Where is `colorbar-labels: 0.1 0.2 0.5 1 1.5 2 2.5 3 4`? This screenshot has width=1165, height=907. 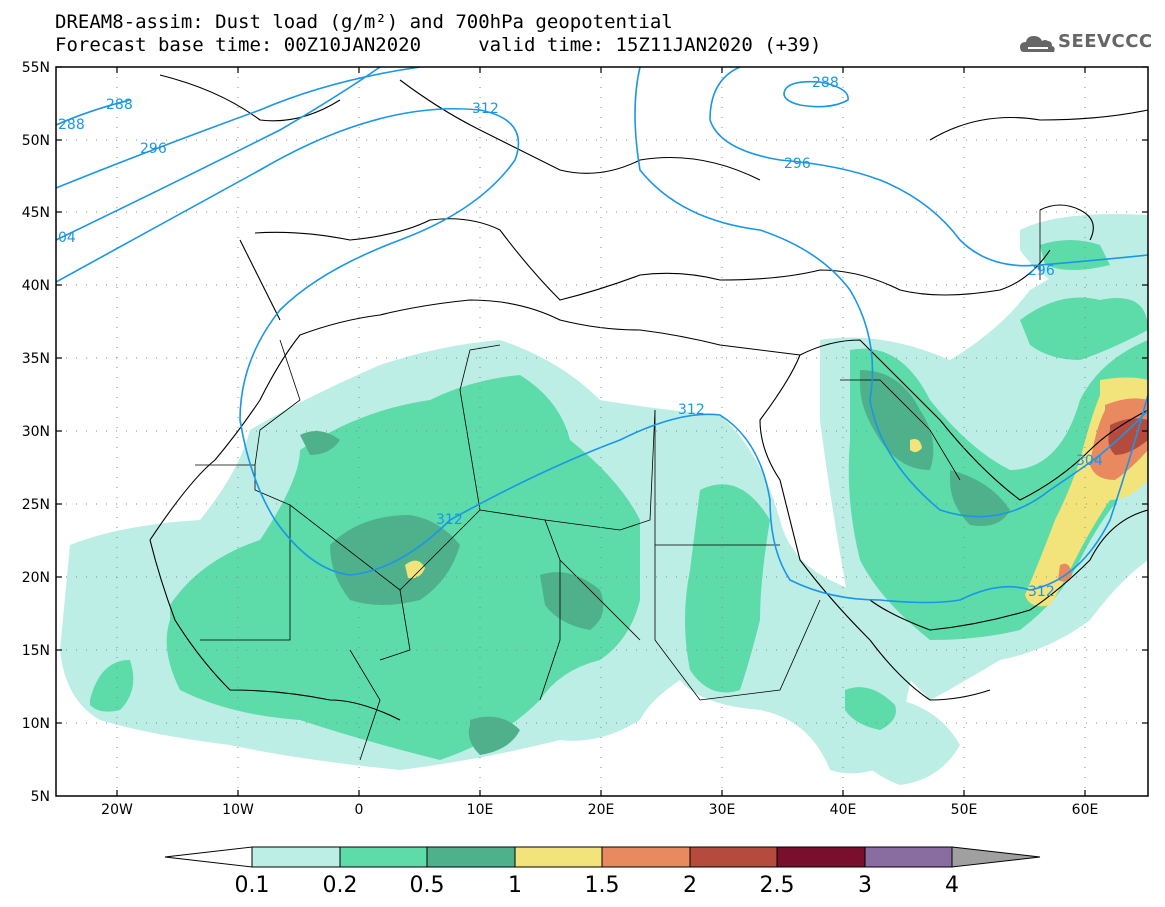 colorbar-labels: 0.1 0.2 0.5 1 1.5 2 2.5 3 4 is located at coordinates (597, 885).